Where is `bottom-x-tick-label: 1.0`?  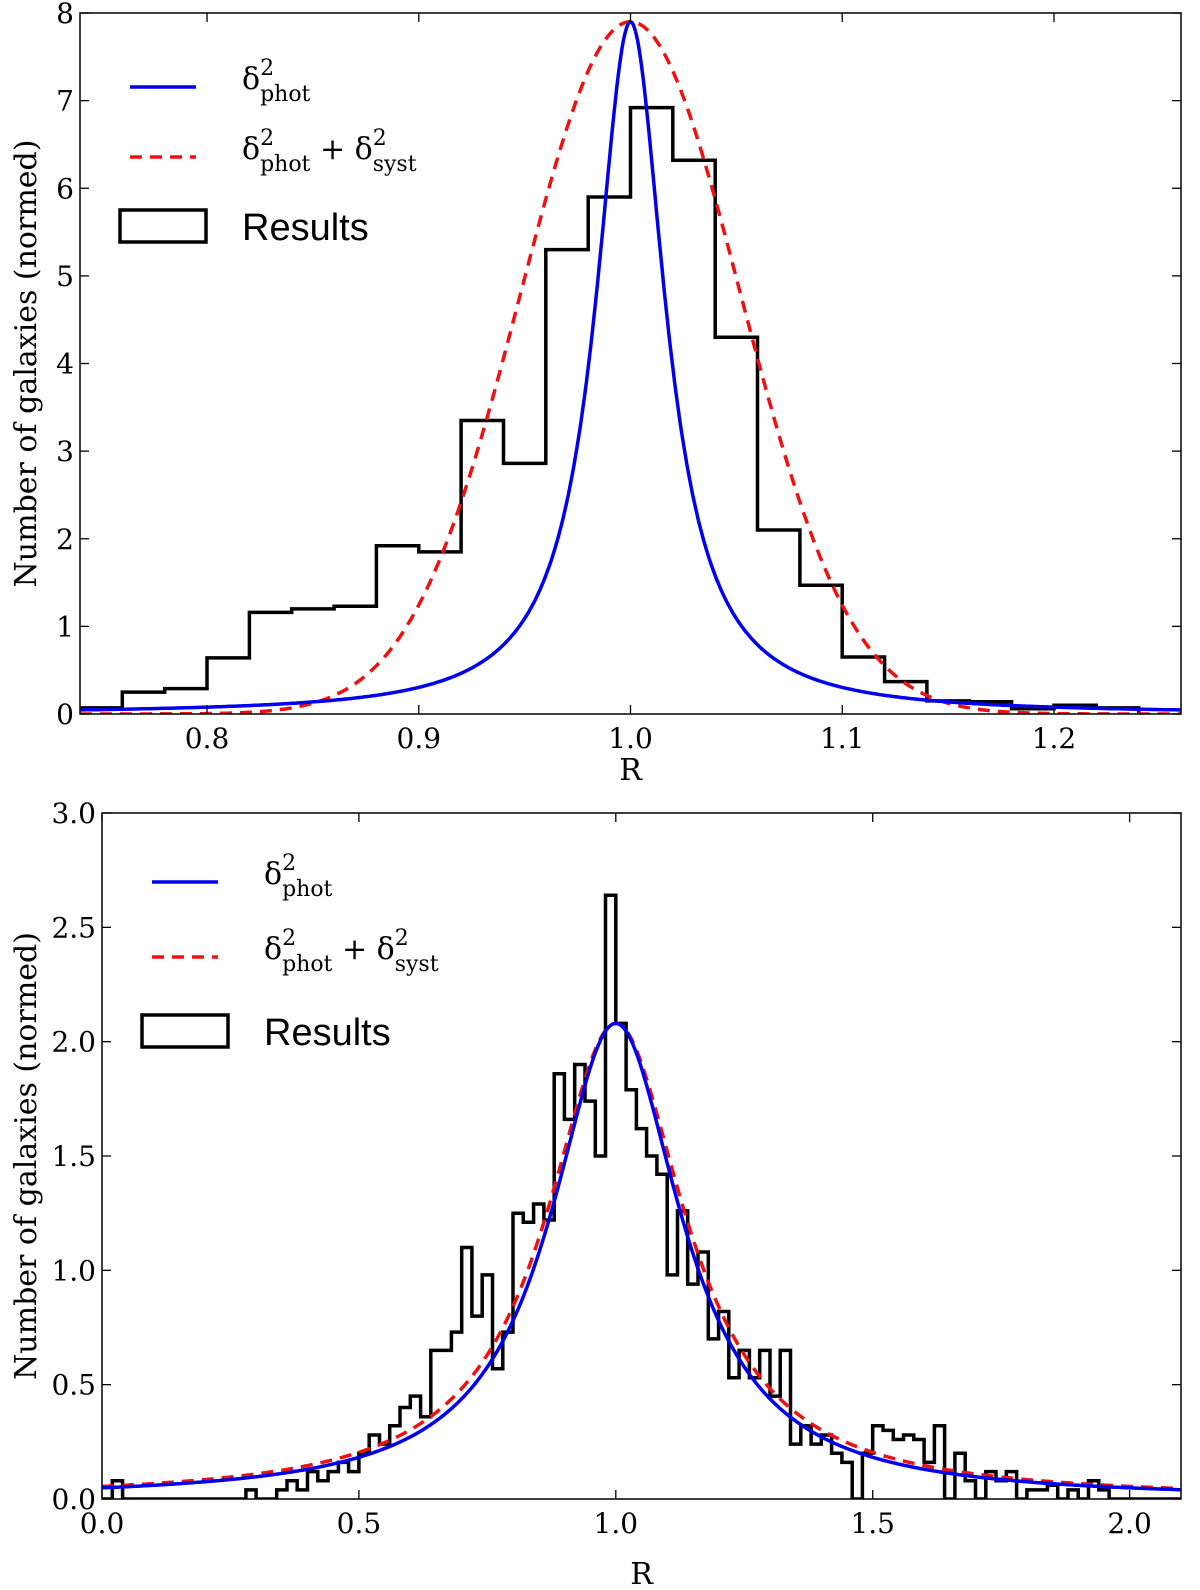
bottom-x-tick-label: 1.0 is located at coordinates (616, 1523).